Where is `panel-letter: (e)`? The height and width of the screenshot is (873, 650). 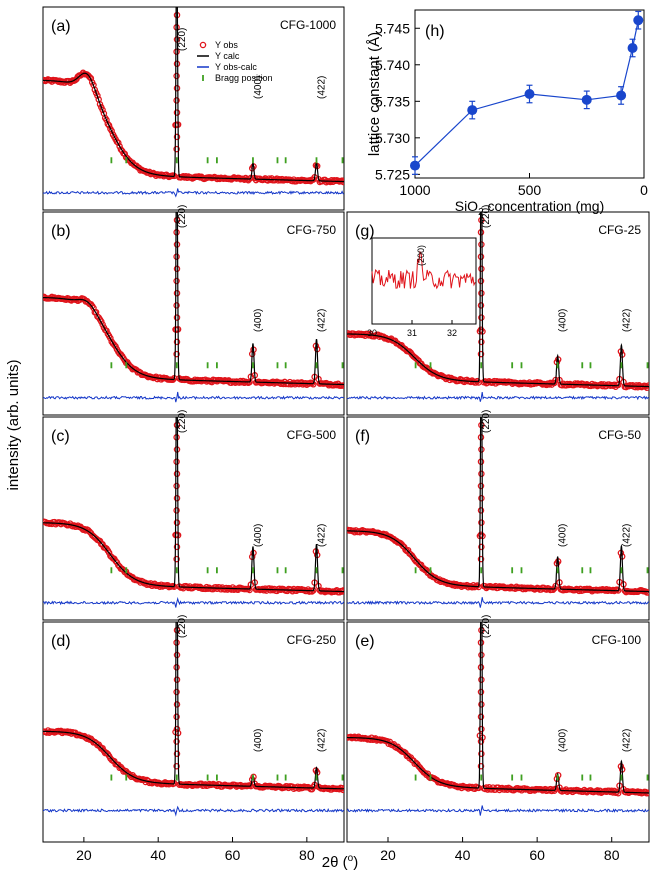 panel-letter: (e) is located at coordinates (365, 641).